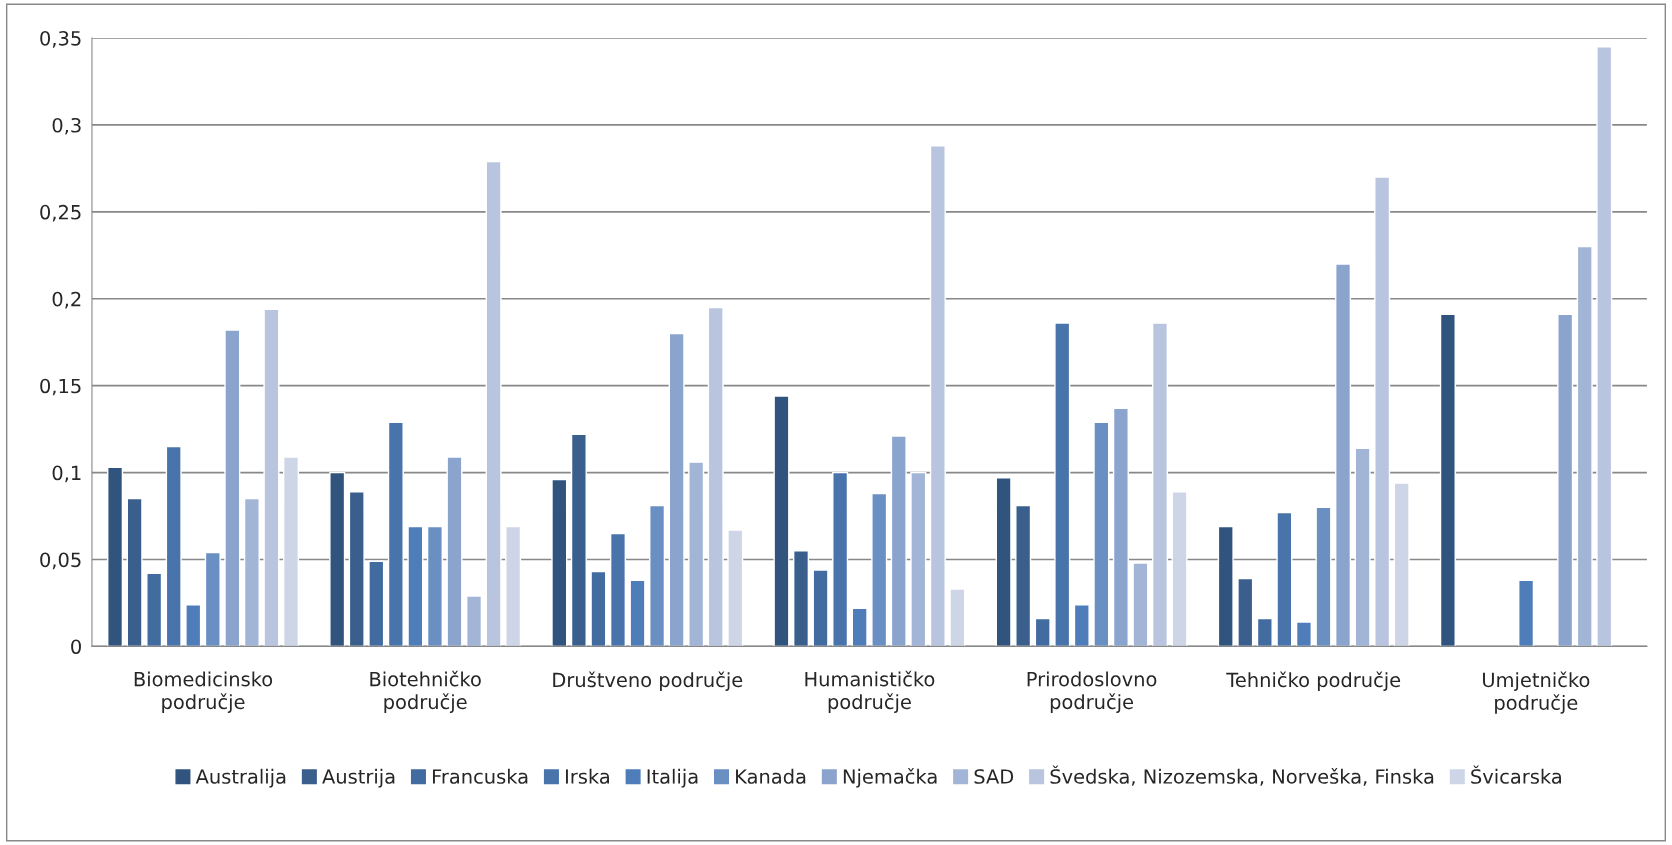  Describe the element at coordinates (1536, 692) in the screenshot. I see `x-tick-label: Umjetničko područje` at that location.